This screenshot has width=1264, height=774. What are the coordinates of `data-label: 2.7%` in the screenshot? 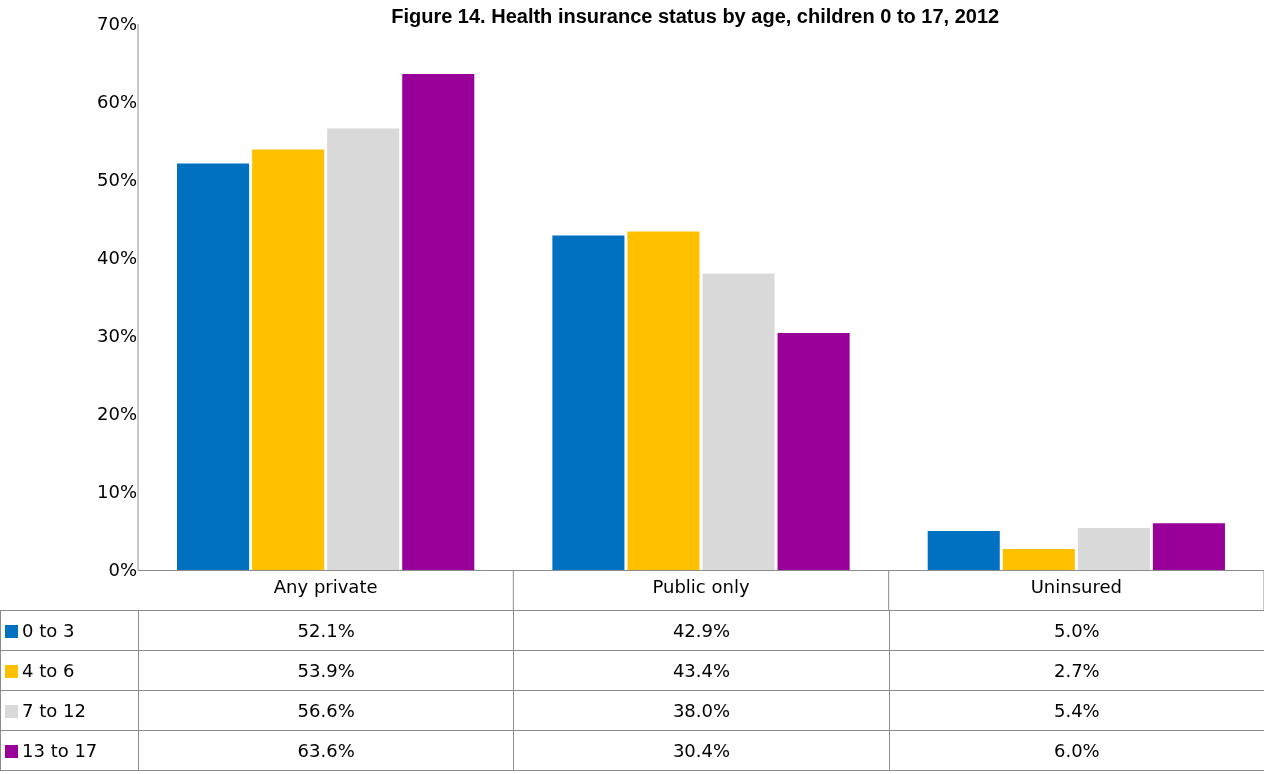 It's located at (1076, 670).